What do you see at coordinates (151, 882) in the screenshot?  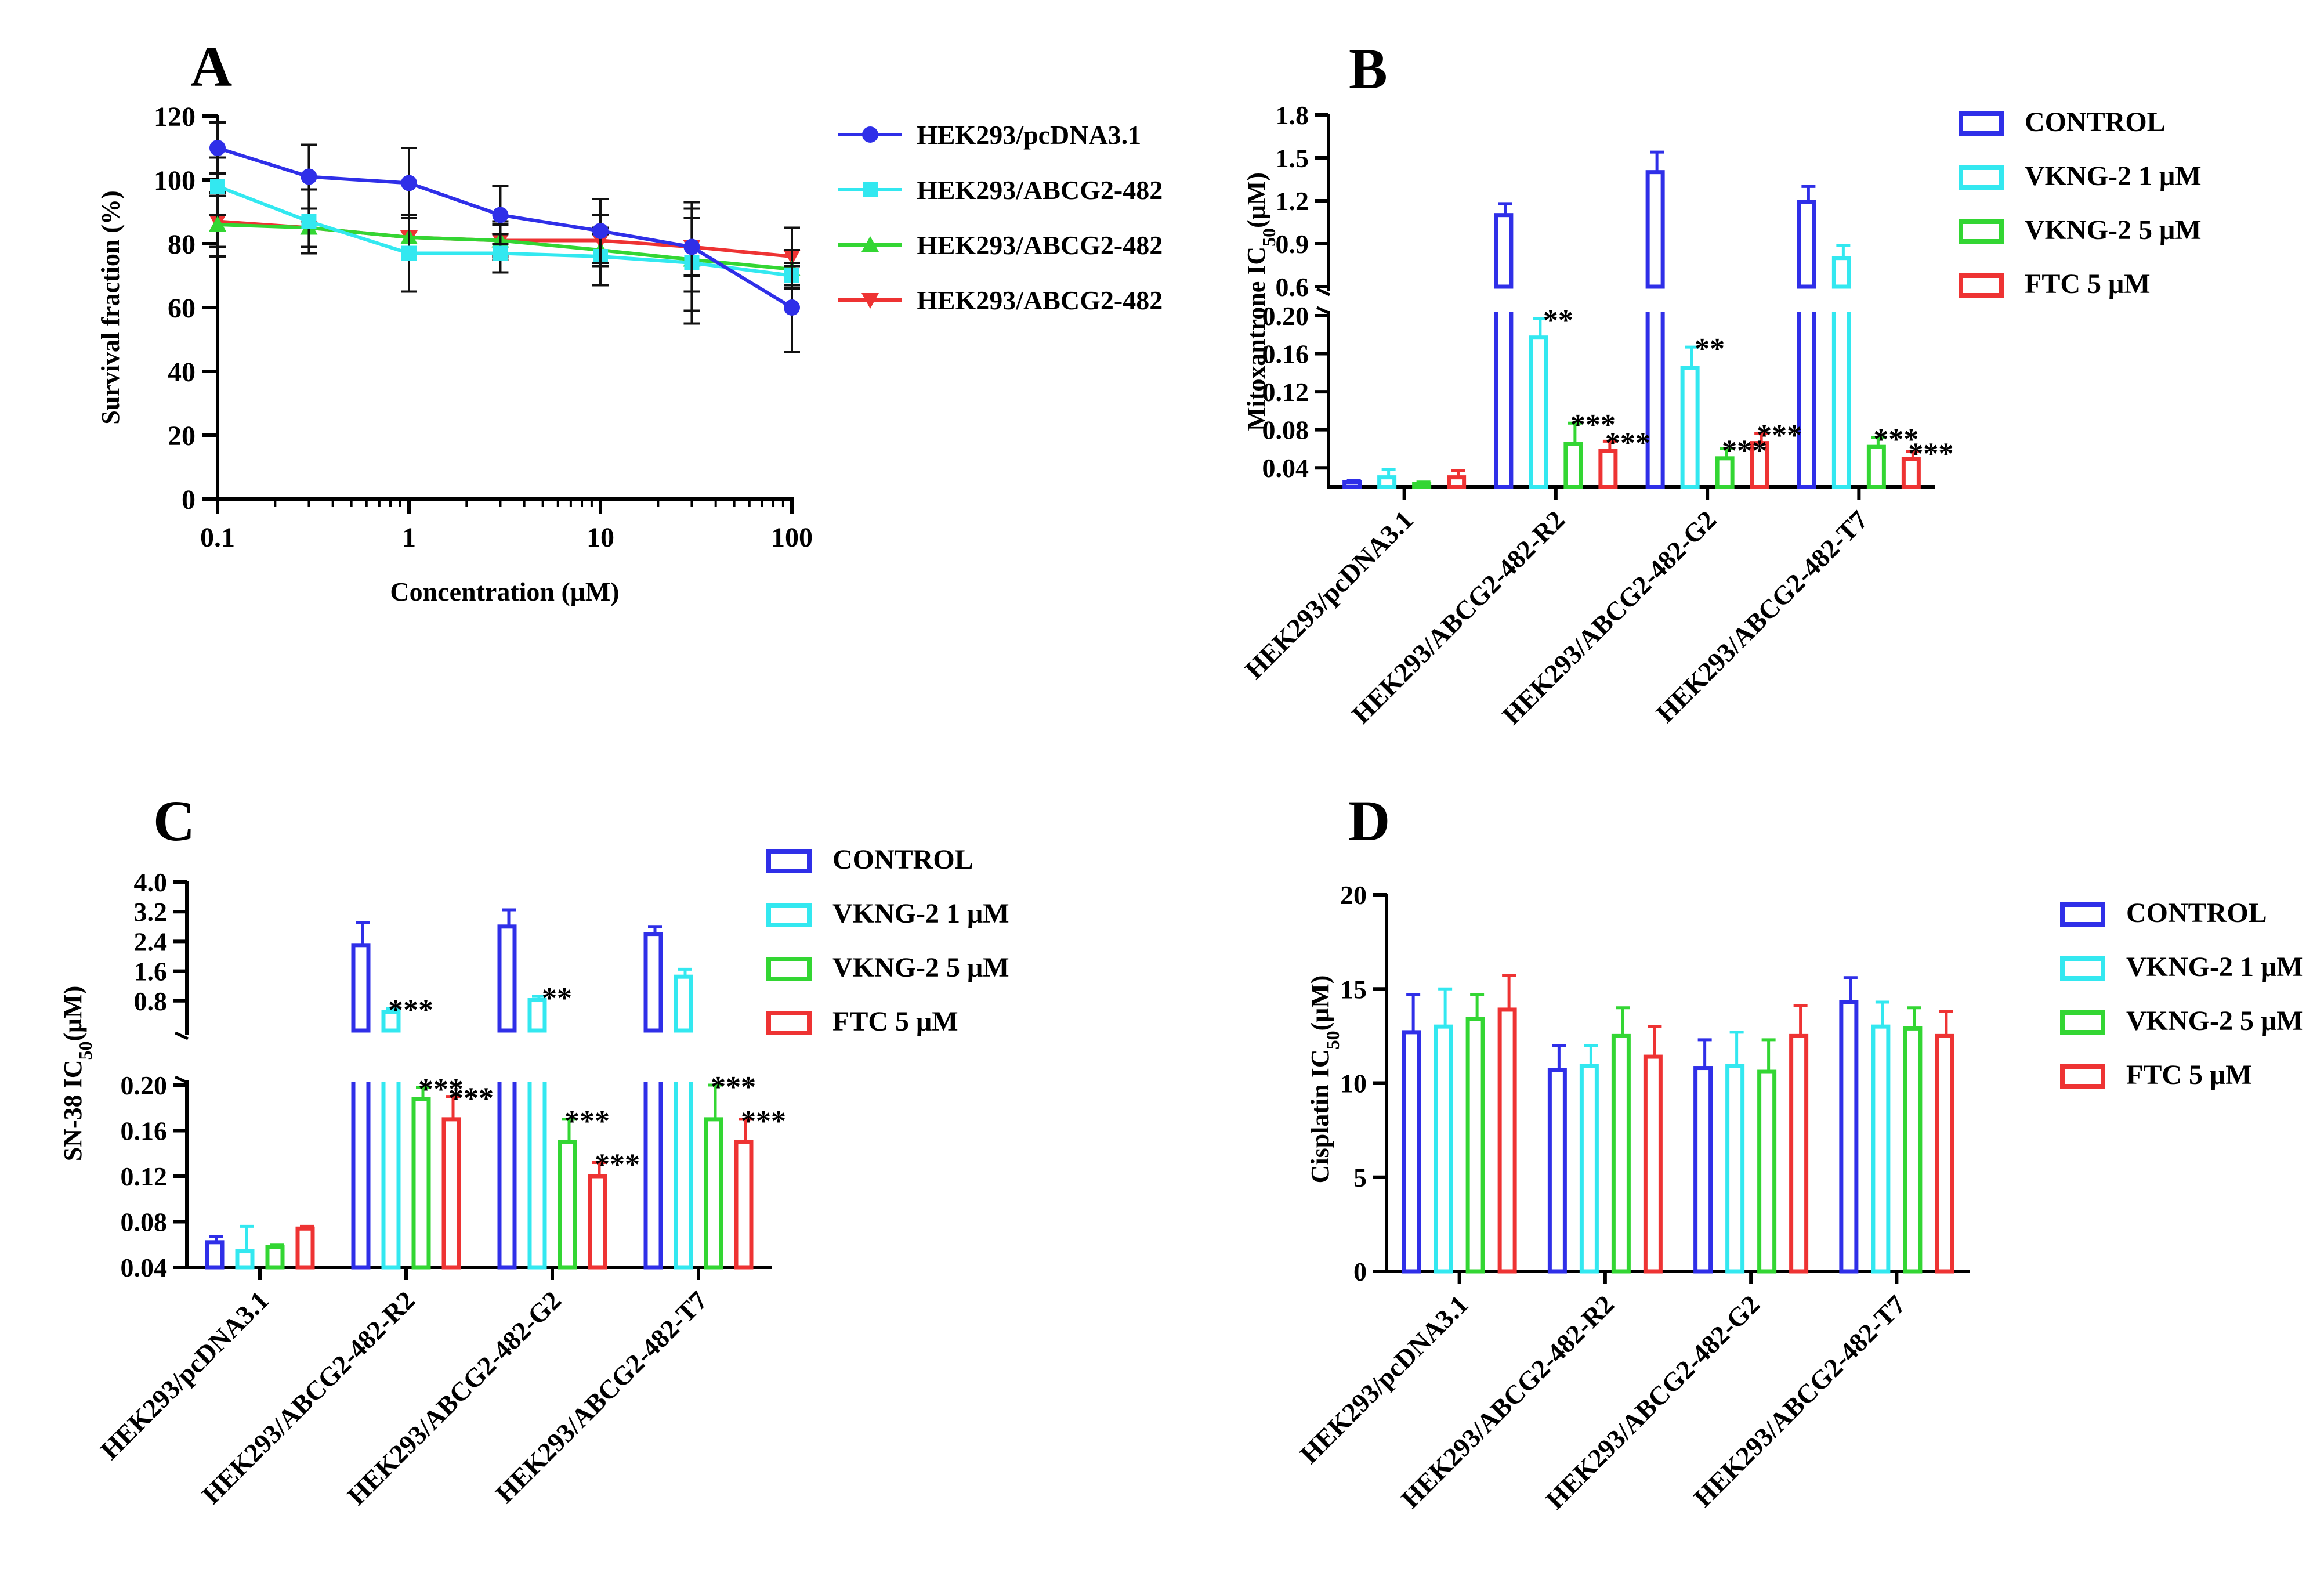 I see `y-tick-label-upper-4: 4.0` at bounding box center [151, 882].